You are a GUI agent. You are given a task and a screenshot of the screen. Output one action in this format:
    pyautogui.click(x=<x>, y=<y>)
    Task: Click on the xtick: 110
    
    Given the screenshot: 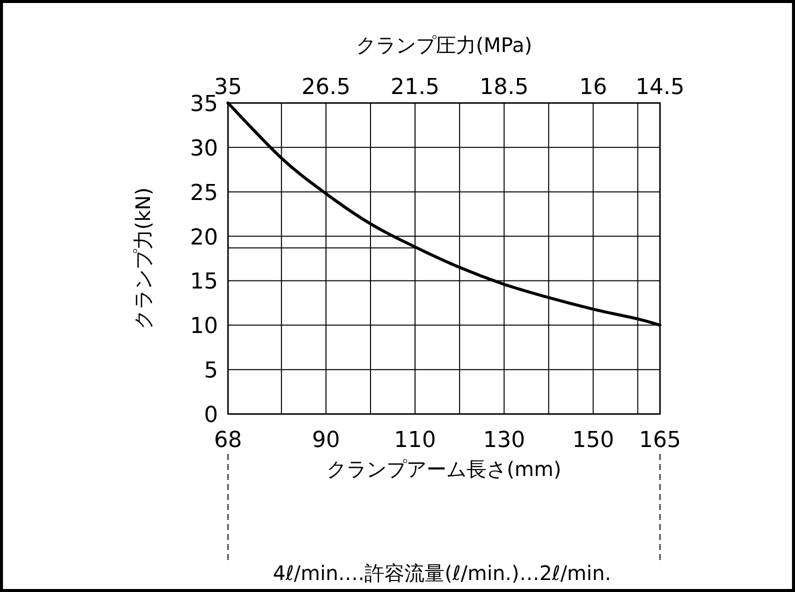 What is the action you would take?
    pyautogui.click(x=415, y=440)
    